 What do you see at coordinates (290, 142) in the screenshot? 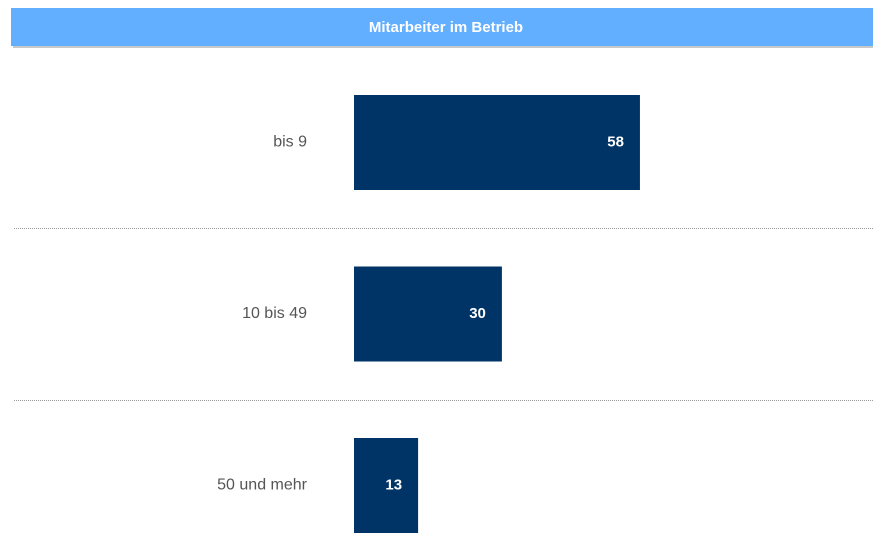
I see `category-label: bis 9` at bounding box center [290, 142].